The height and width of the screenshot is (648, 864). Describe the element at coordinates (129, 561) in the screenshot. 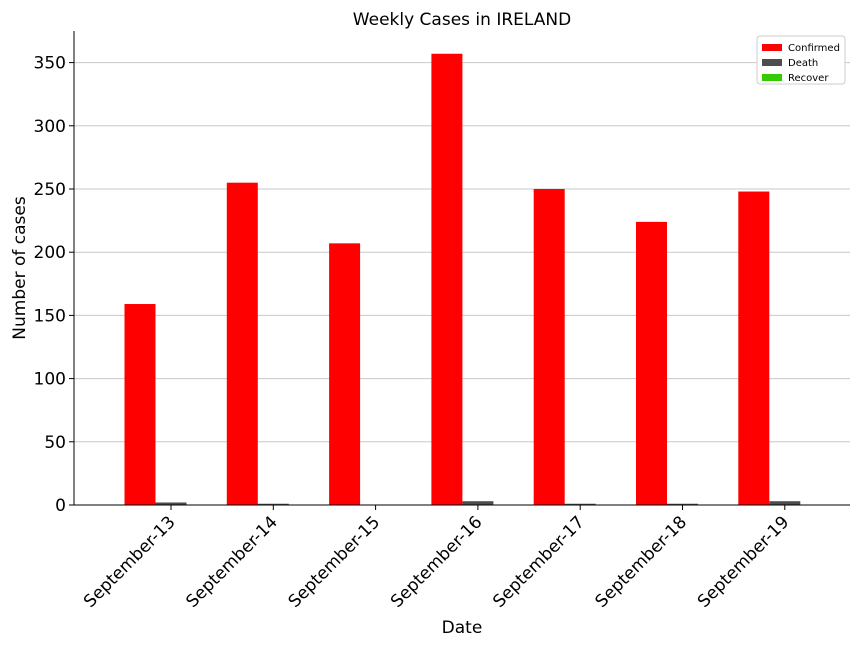

I see `x-tick-label: September-13` at that location.